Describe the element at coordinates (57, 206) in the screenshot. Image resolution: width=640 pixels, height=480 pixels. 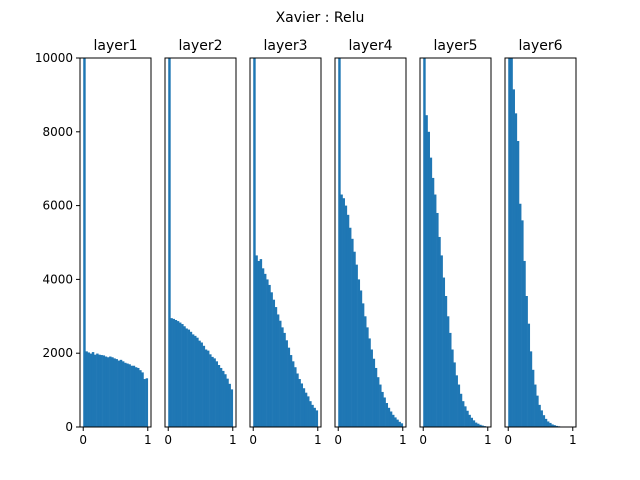
I see `y-tick-label: 6000` at that location.